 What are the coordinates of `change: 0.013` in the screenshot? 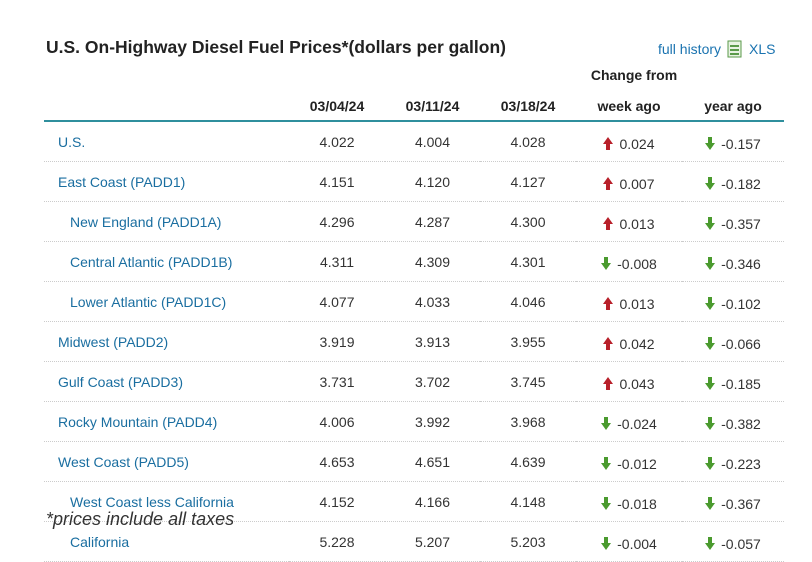 It's located at (629, 221).